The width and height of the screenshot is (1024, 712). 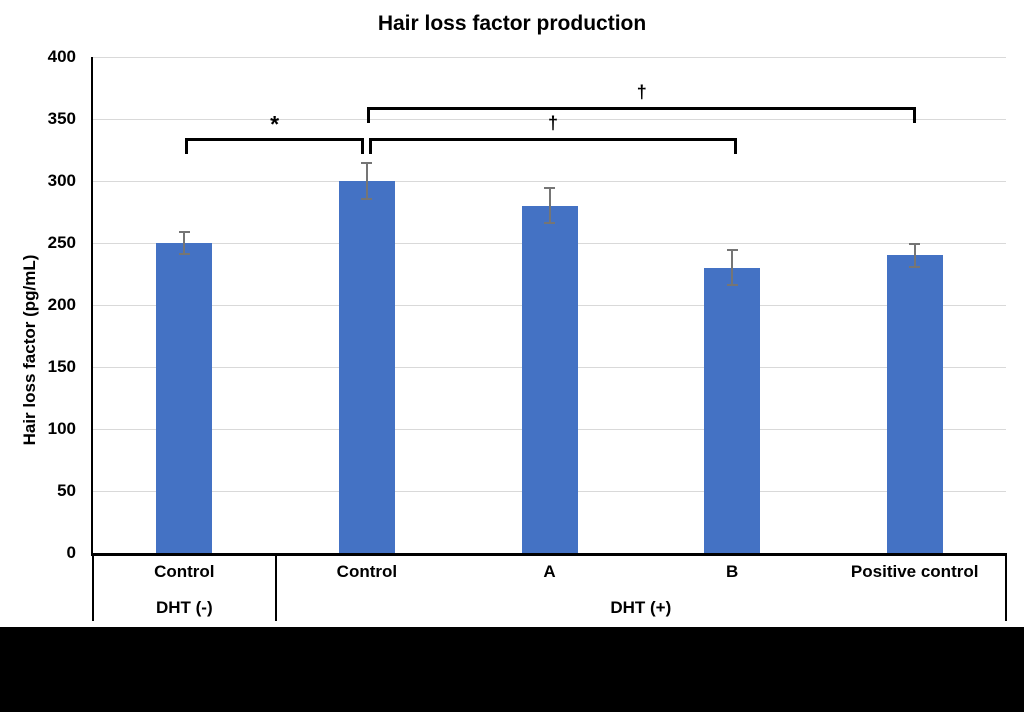 What do you see at coordinates (61, 118) in the screenshot?
I see `y-tick-label: 350` at bounding box center [61, 118].